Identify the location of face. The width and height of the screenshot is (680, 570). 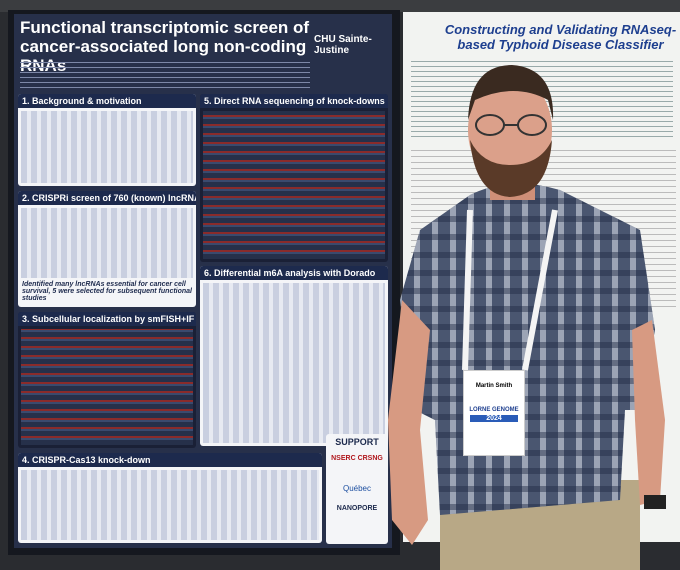
(510, 130).